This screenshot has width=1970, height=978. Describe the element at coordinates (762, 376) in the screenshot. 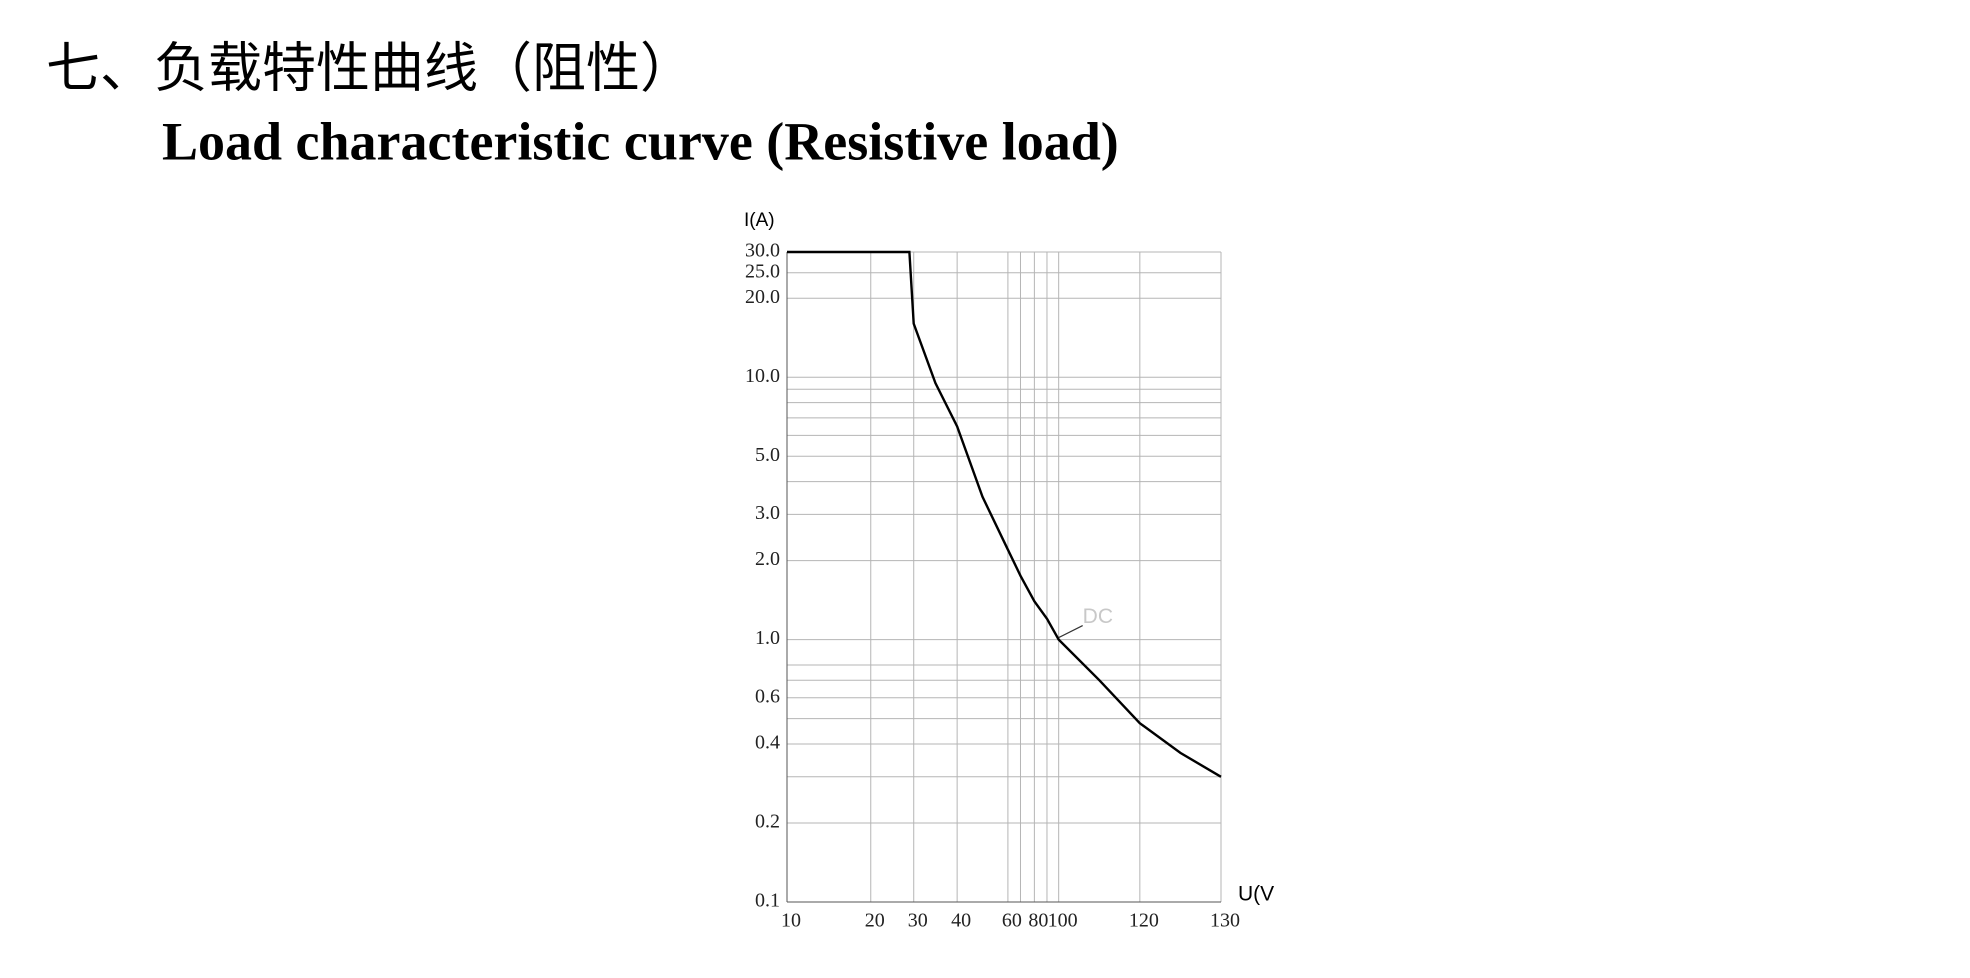

I see `y-tick-label: 10.0` at that location.